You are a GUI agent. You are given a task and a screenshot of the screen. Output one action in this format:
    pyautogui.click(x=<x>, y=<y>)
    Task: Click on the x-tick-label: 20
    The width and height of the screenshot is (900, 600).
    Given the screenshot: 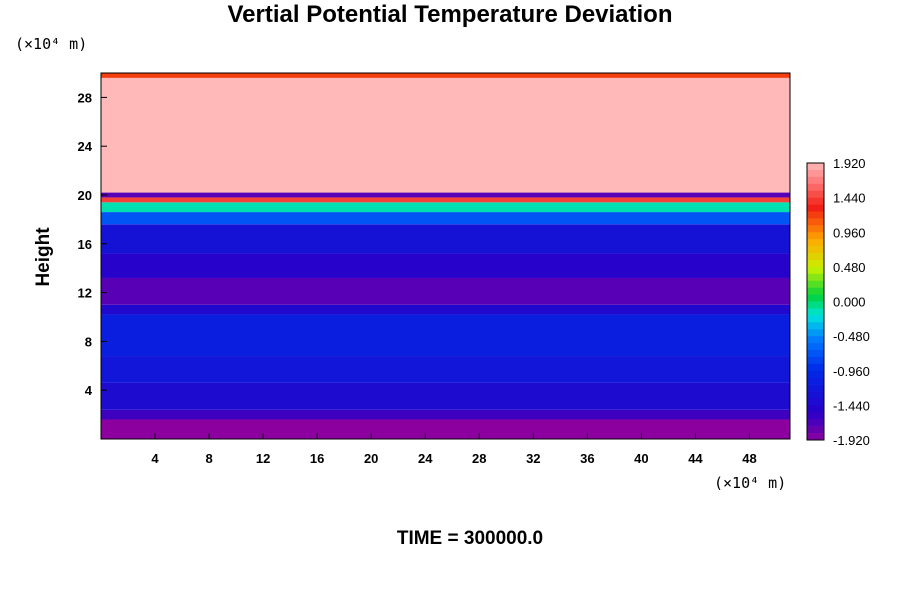 What is the action you would take?
    pyautogui.click(x=371, y=458)
    